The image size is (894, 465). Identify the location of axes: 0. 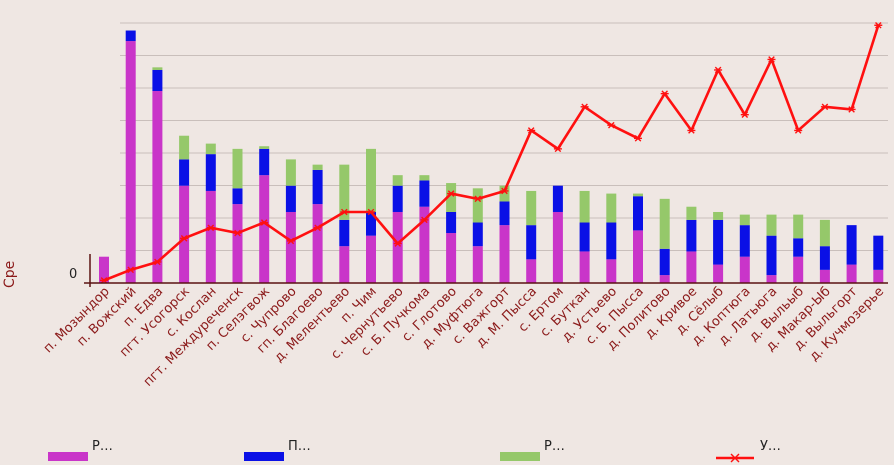
(478, 270).